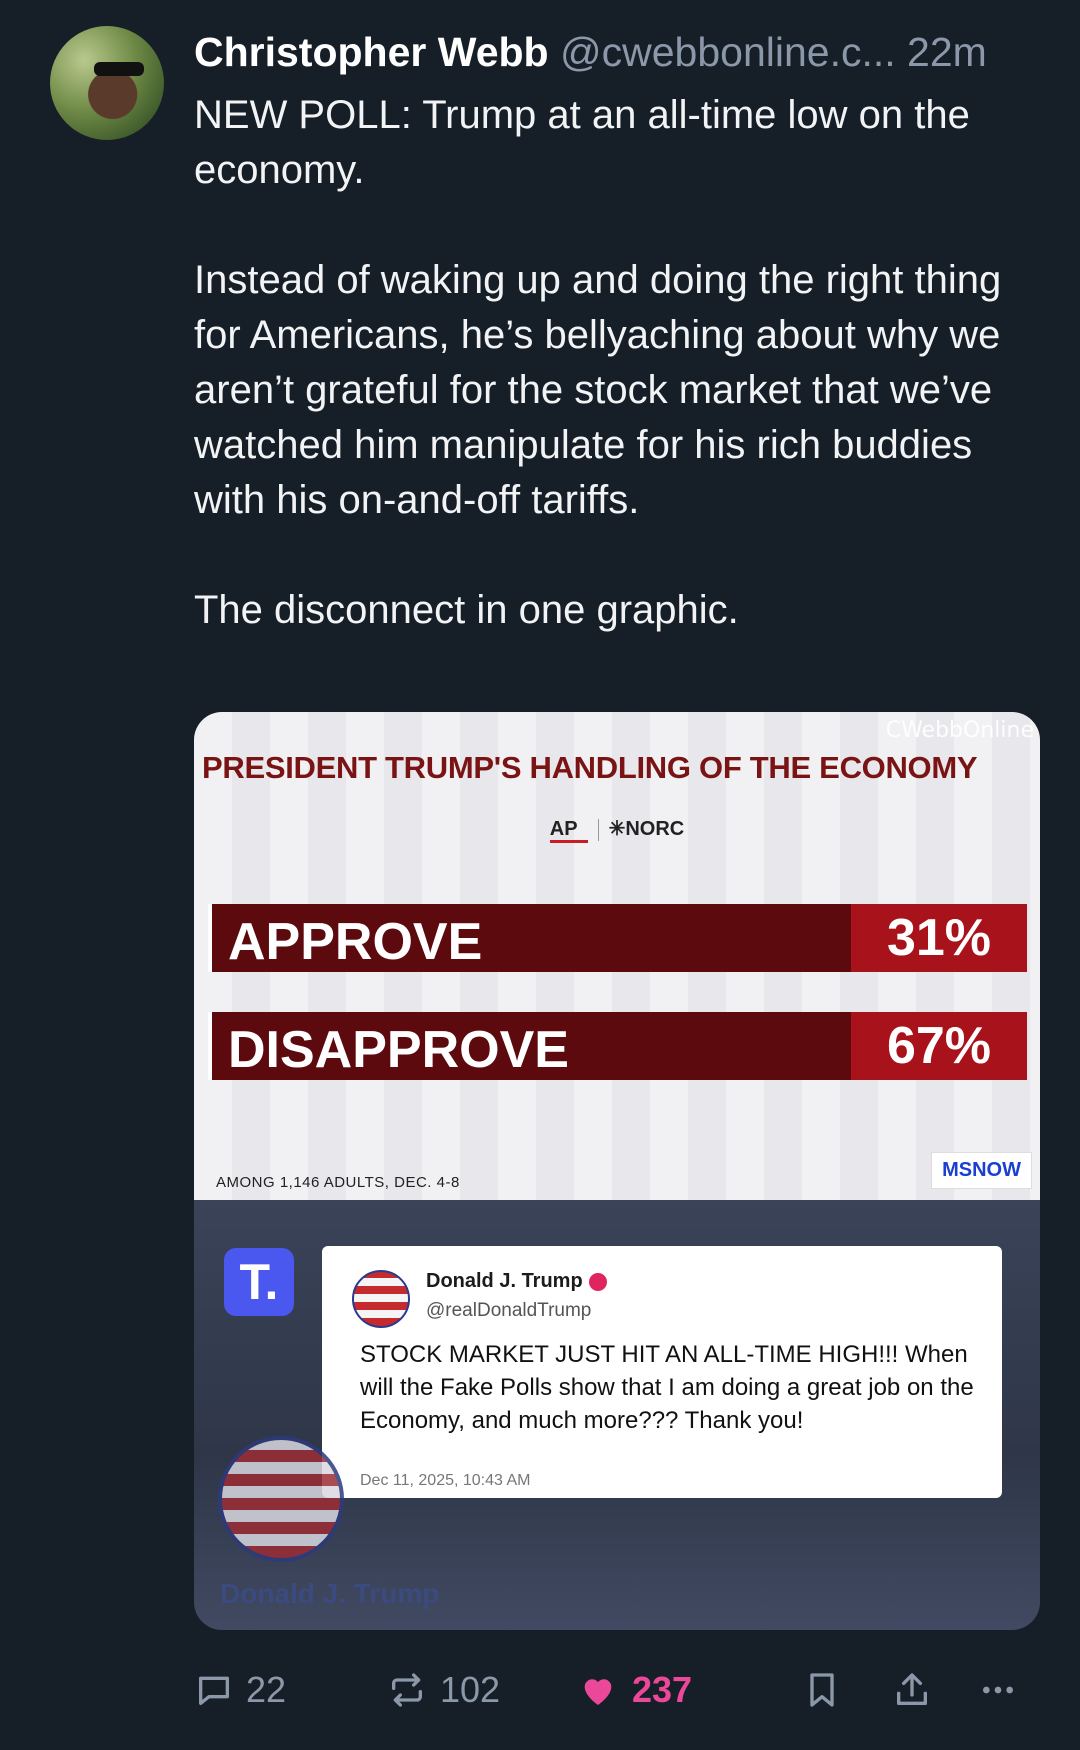  What do you see at coordinates (407, 1690) in the screenshot?
I see `repost-icon` at bounding box center [407, 1690].